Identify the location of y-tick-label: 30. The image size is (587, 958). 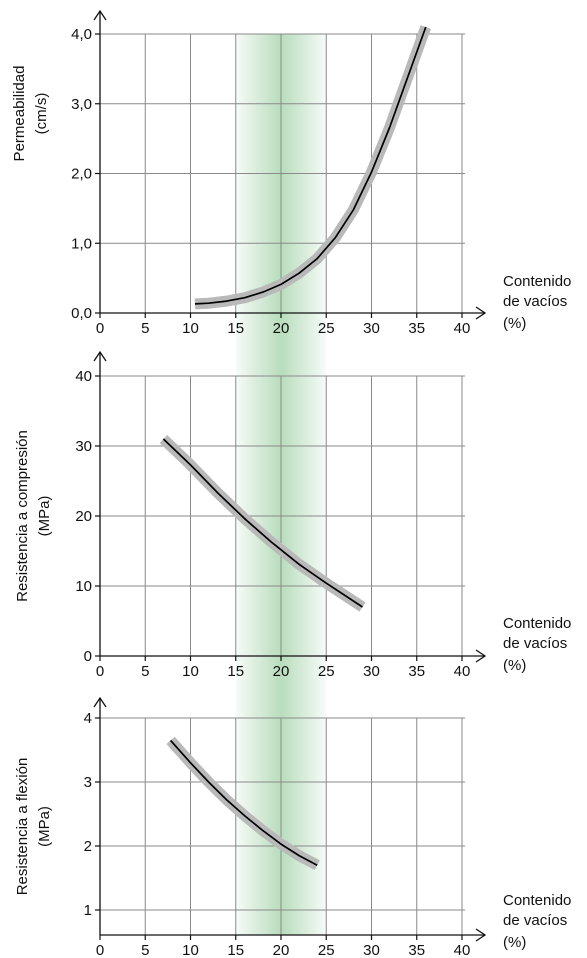
(83, 446).